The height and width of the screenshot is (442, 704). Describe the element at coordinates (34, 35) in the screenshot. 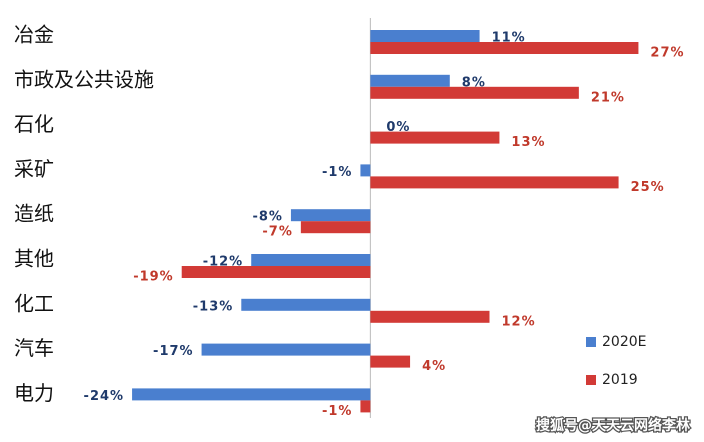

I see `category-label: 冶金` at that location.